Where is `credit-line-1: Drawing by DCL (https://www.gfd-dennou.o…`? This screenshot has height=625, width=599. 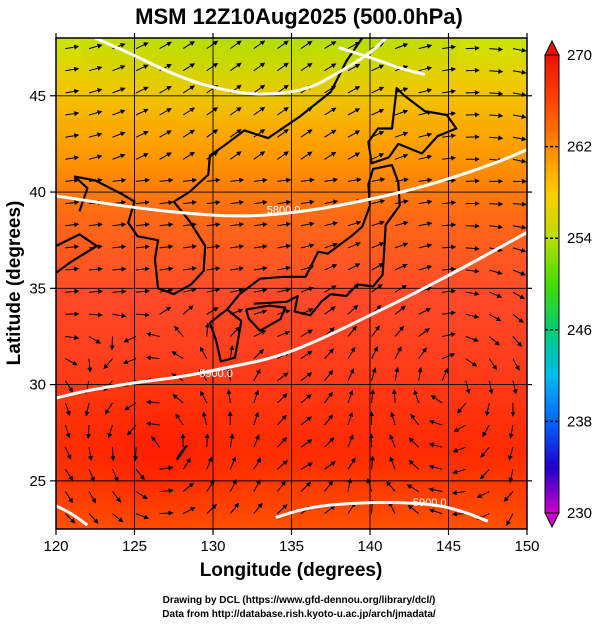 credit-line-1: Drawing by DCL (https://www.gfd-dennou.o… is located at coordinates (299, 600).